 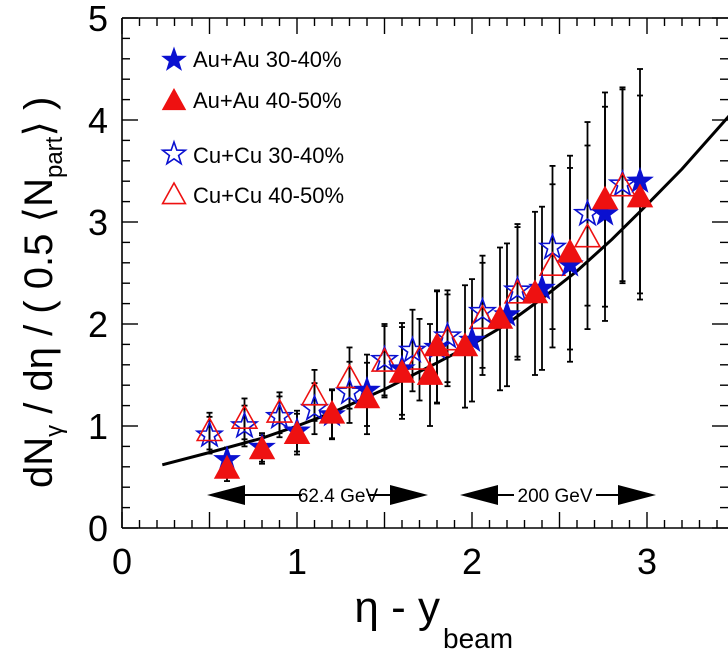 I want to click on annotation-200-gev: 200 GeV, so click(x=555, y=496).